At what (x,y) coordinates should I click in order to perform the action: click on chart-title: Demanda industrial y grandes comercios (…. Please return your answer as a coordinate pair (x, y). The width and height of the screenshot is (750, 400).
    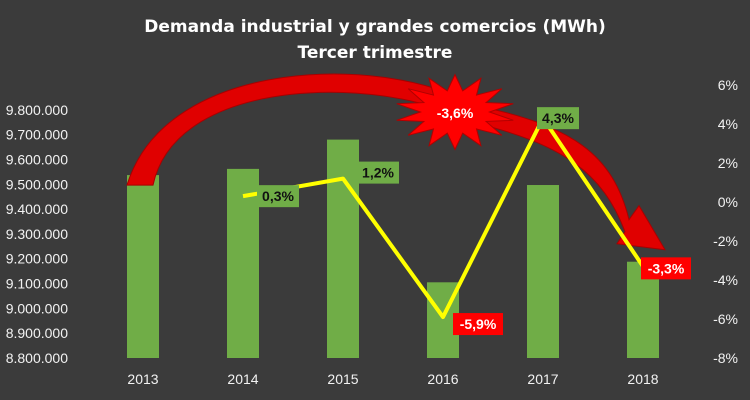
    Looking at the image, I should click on (375, 27).